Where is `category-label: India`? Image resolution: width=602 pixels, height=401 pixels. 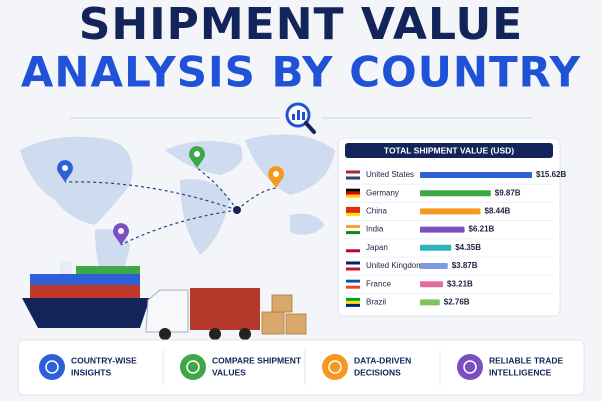
category-label: India is located at coordinates (375, 229).